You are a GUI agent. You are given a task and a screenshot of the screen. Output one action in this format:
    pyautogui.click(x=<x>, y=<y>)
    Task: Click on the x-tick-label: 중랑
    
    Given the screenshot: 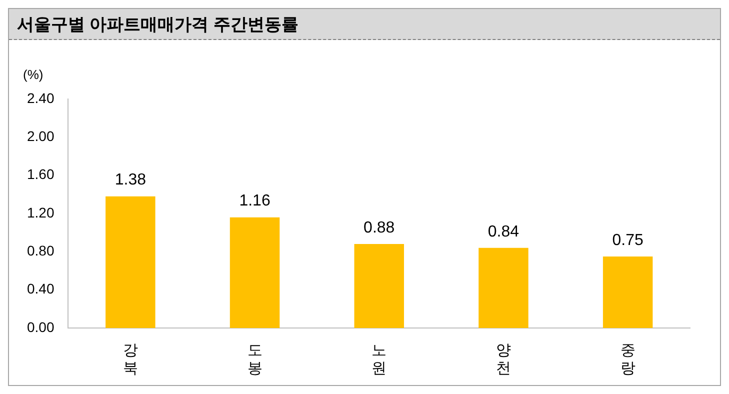 What is the action you would take?
    pyautogui.click(x=628, y=360)
    